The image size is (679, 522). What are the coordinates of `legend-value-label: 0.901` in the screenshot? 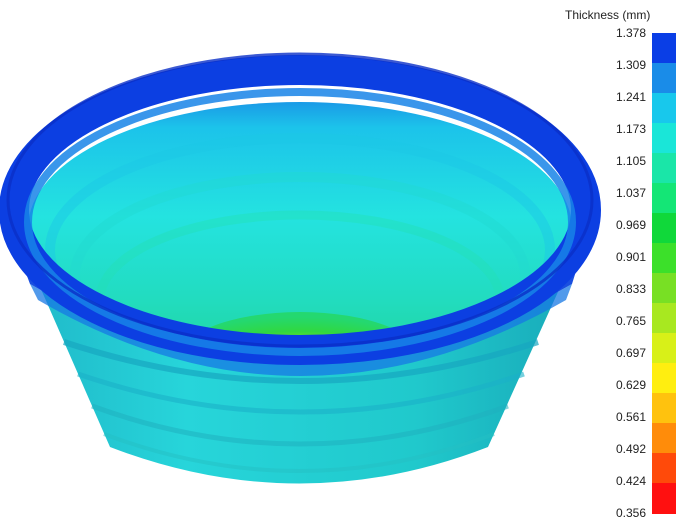 It's located at (630, 257).